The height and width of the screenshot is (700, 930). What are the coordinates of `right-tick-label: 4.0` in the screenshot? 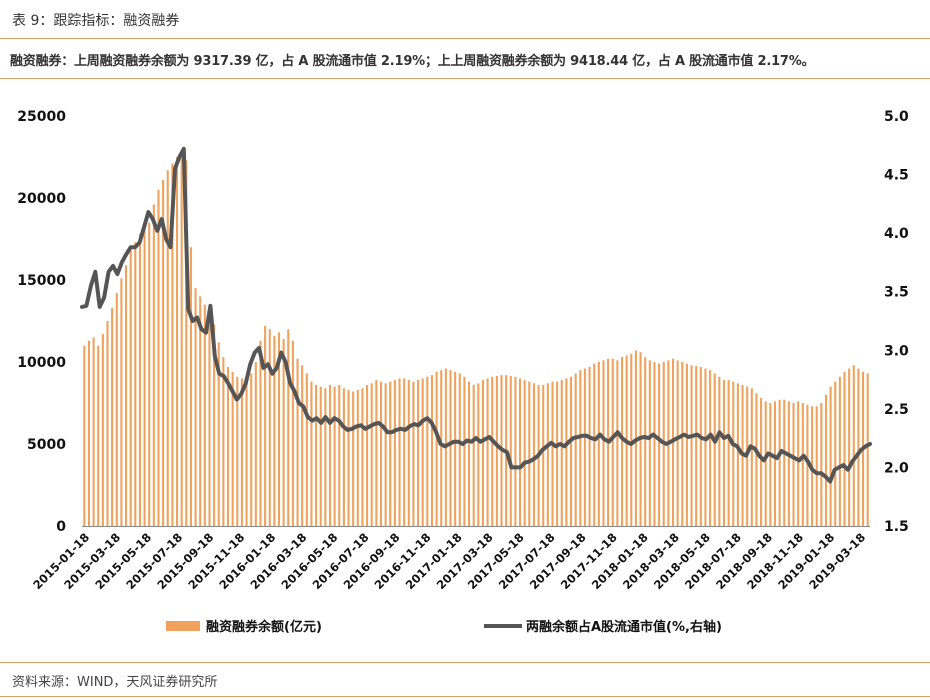 It's located at (896, 234).